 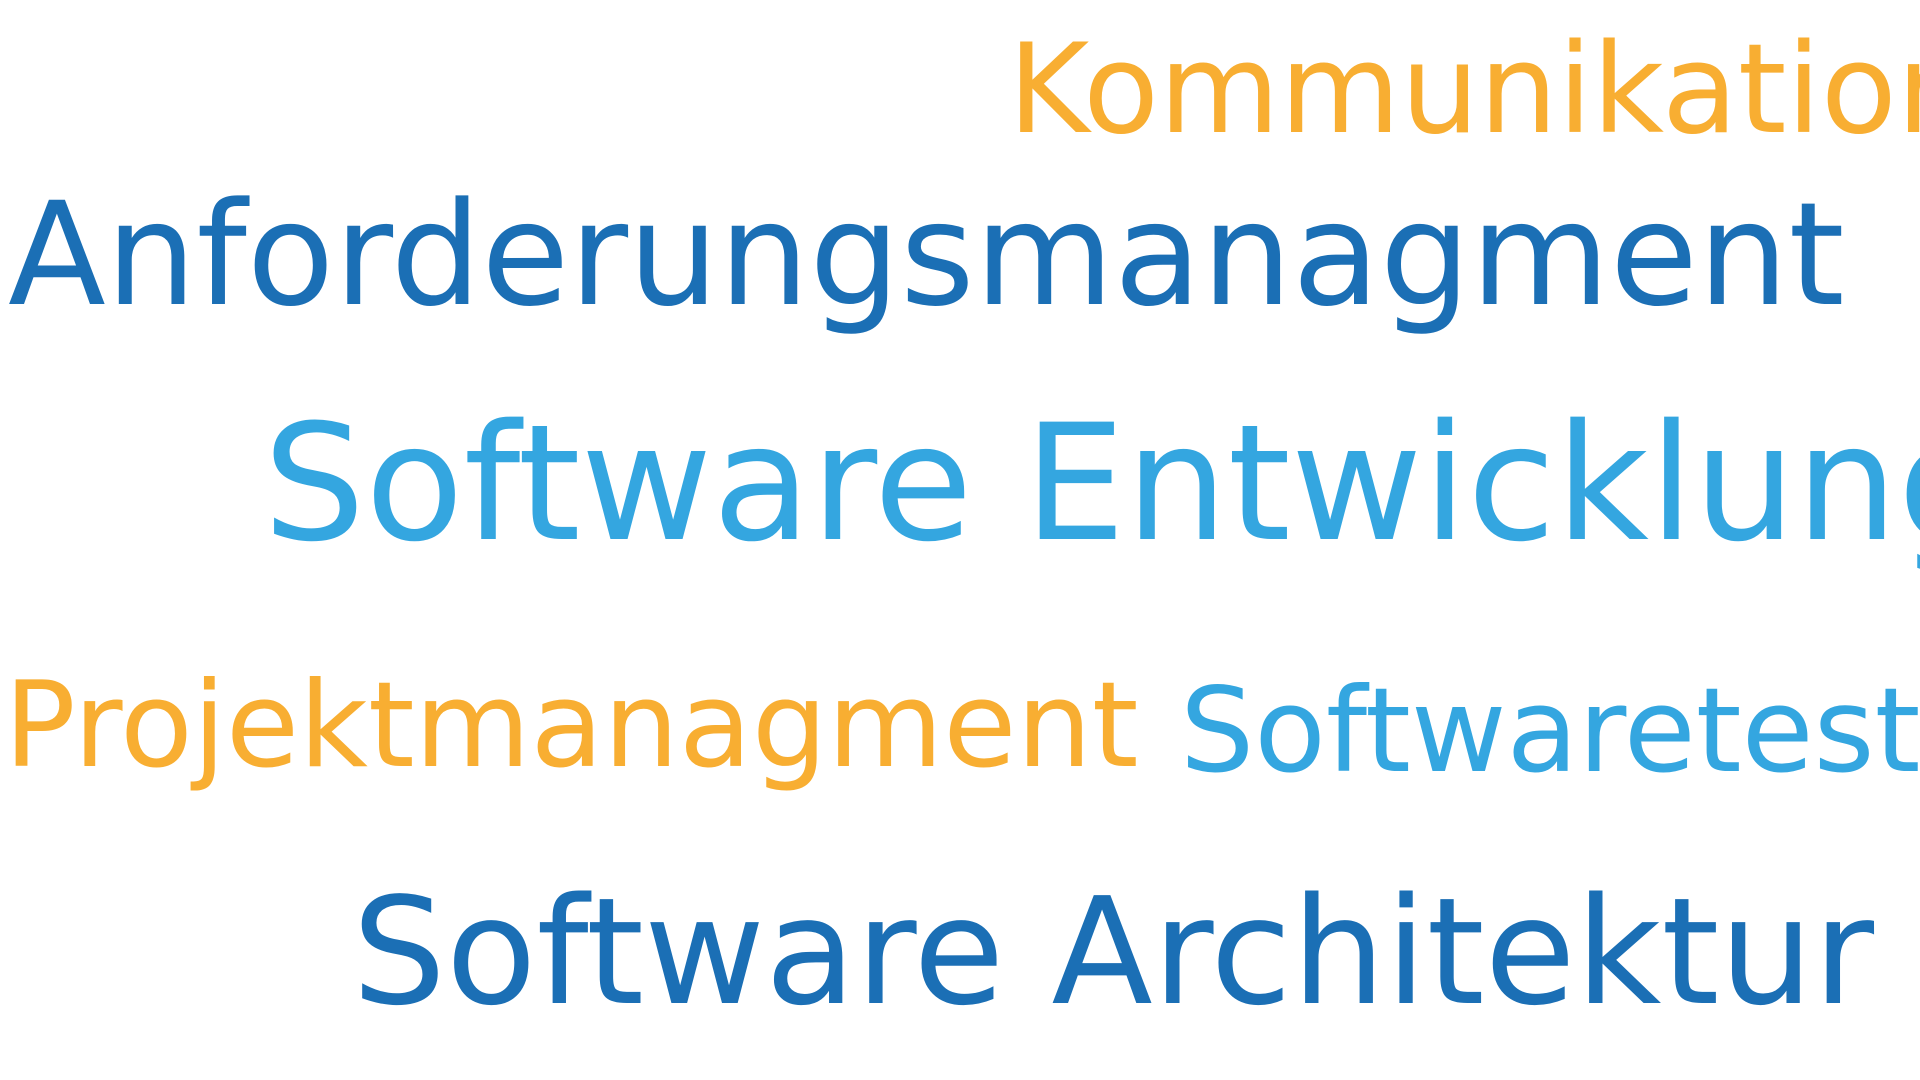 What do you see at coordinates (1464, 90) in the screenshot?
I see `word-kommunikation: Kommunikation` at bounding box center [1464, 90].